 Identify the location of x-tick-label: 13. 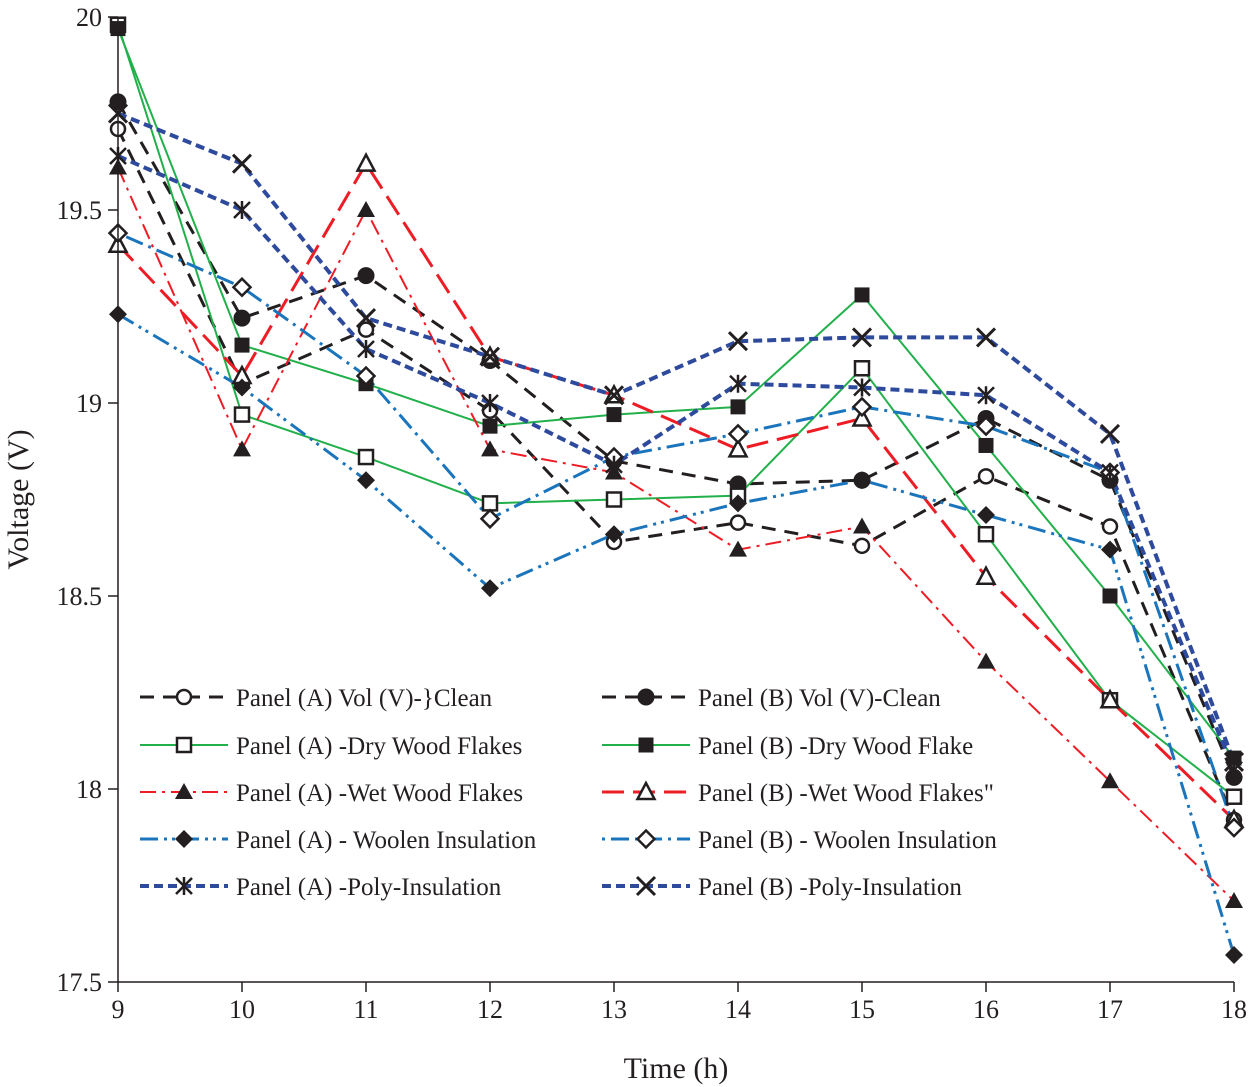
(614, 1009).